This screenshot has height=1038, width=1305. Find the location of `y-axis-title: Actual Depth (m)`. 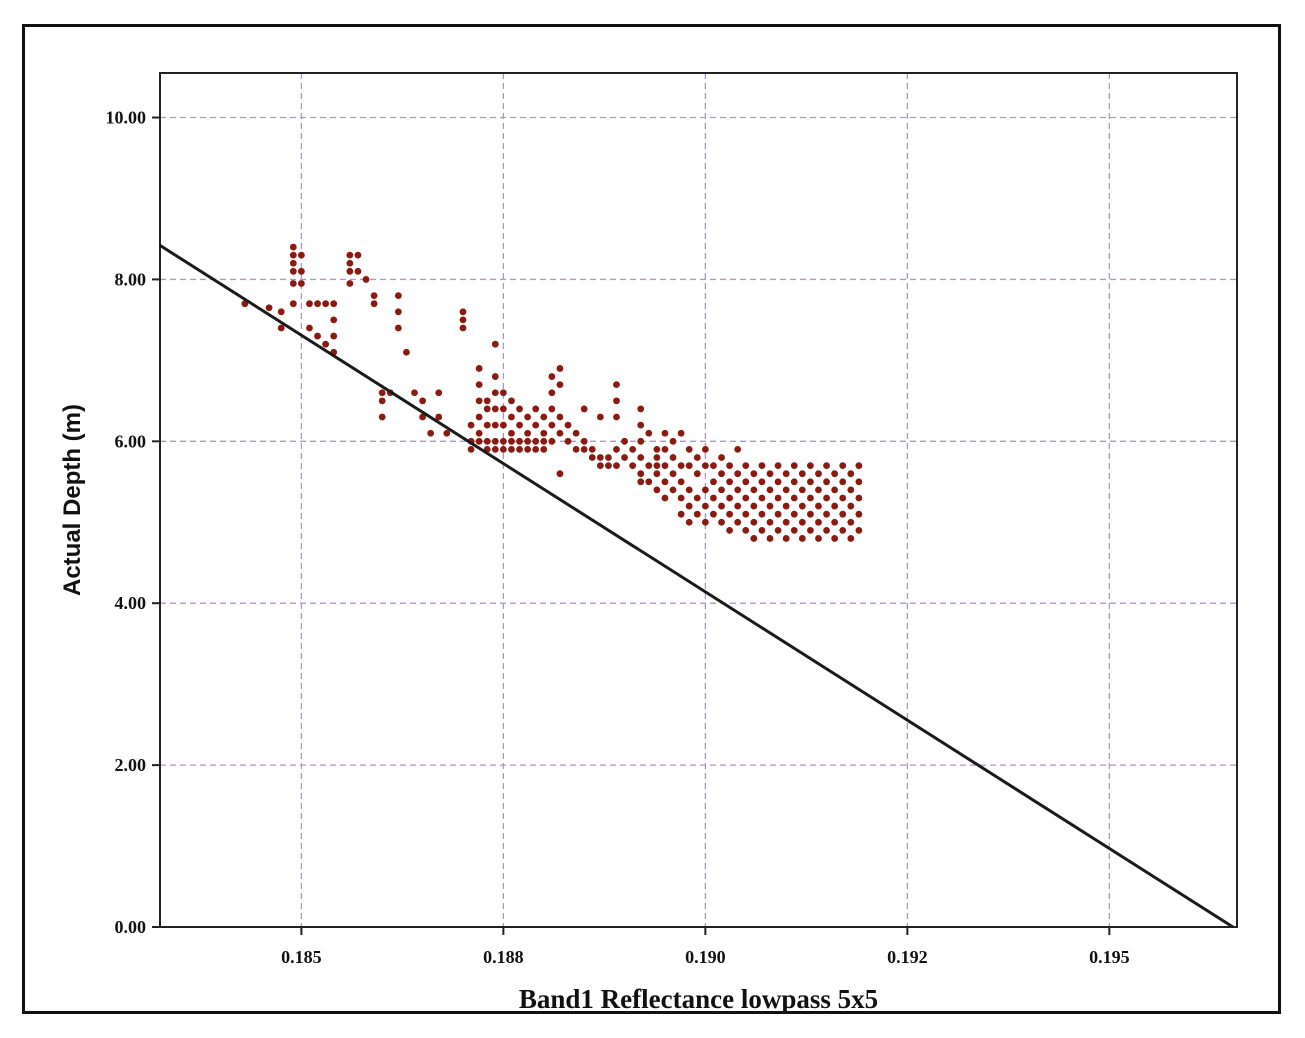

y-axis-title: Actual Depth (m) is located at coordinates (72, 500).